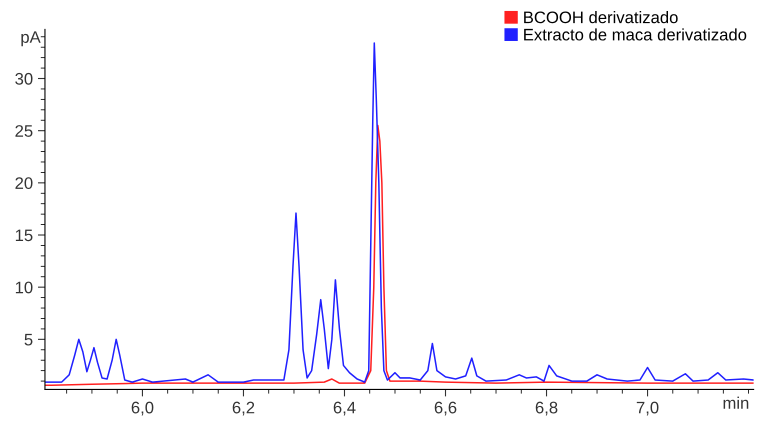  Describe the element at coordinates (24, 236) in the screenshot. I see `y-tick-label: 15` at that location.